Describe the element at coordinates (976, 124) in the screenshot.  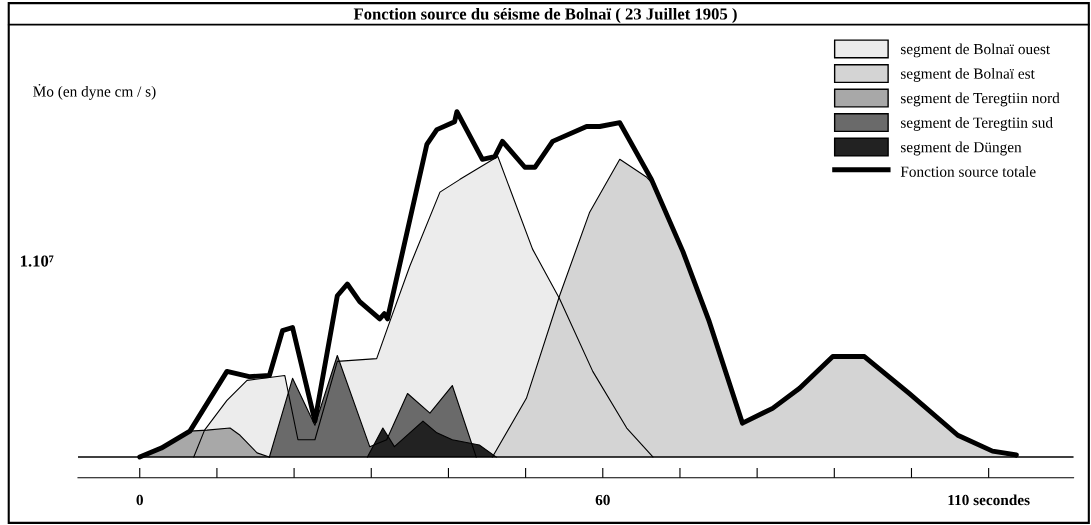
I see `legend-label: segment de Teregtiin sud` at that location.